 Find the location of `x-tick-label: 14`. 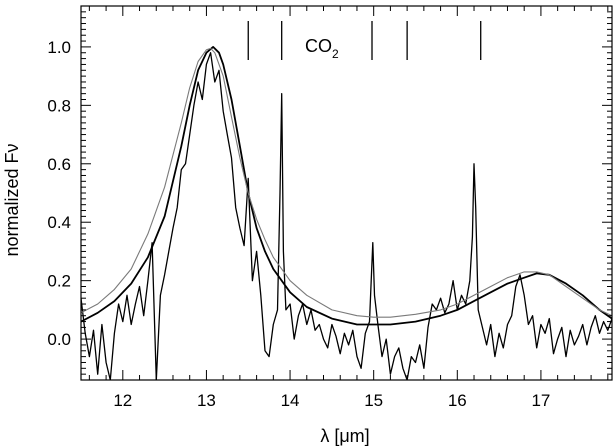

x-tick-label: 14 is located at coordinates (290, 400).